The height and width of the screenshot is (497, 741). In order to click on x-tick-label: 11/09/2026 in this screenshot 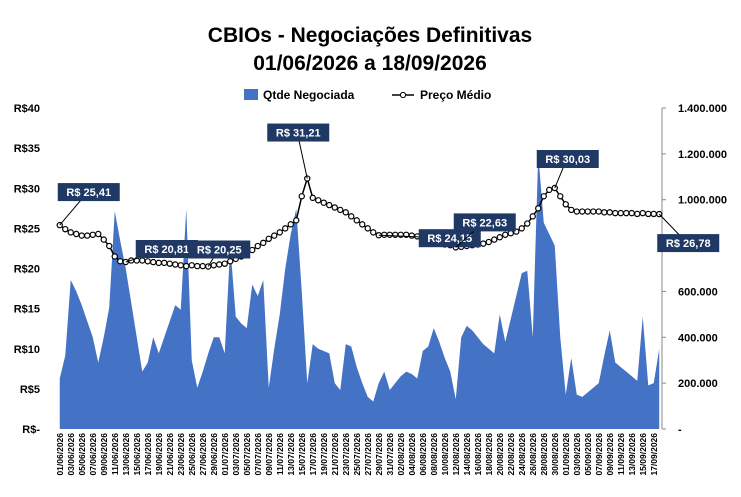, I will do `click(621, 454)`.